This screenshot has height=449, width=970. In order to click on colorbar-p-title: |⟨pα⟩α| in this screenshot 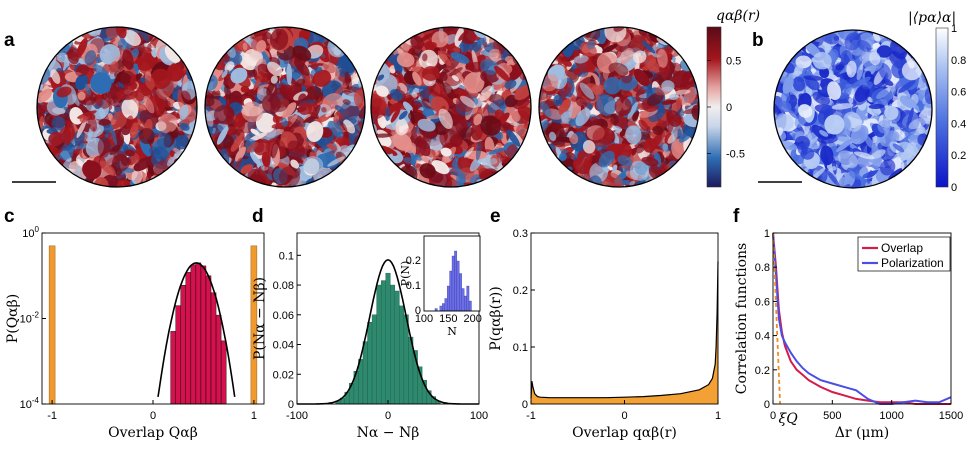, I will do `click(932, 18)`.